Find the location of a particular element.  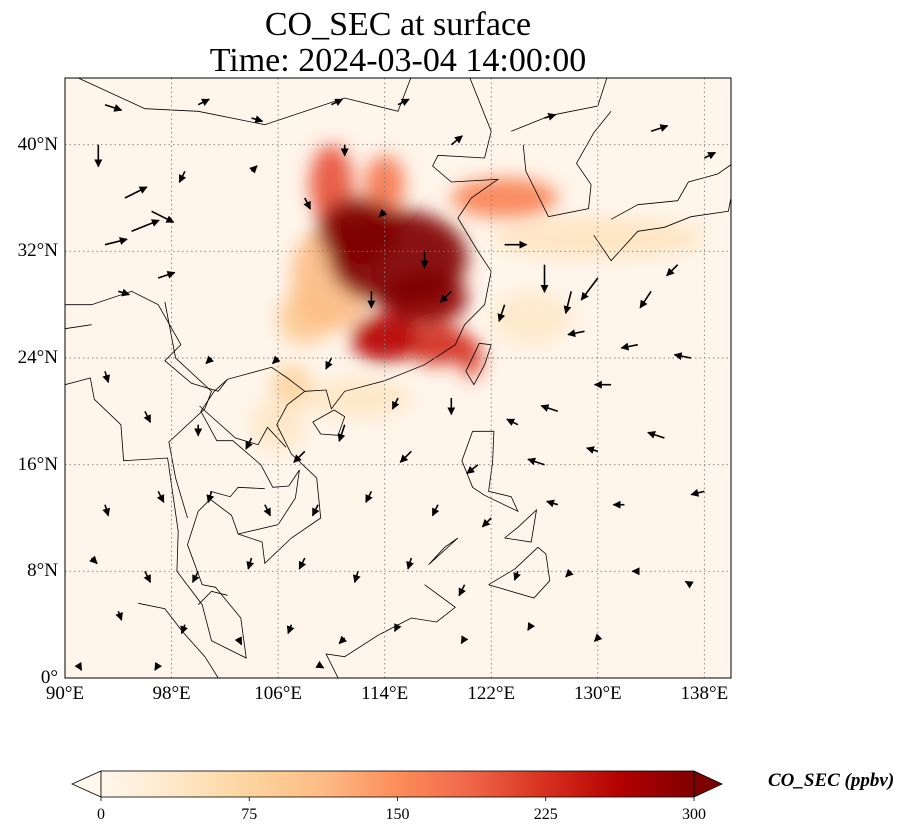

lon-tick-114: 114°E is located at coordinates (385, 693).